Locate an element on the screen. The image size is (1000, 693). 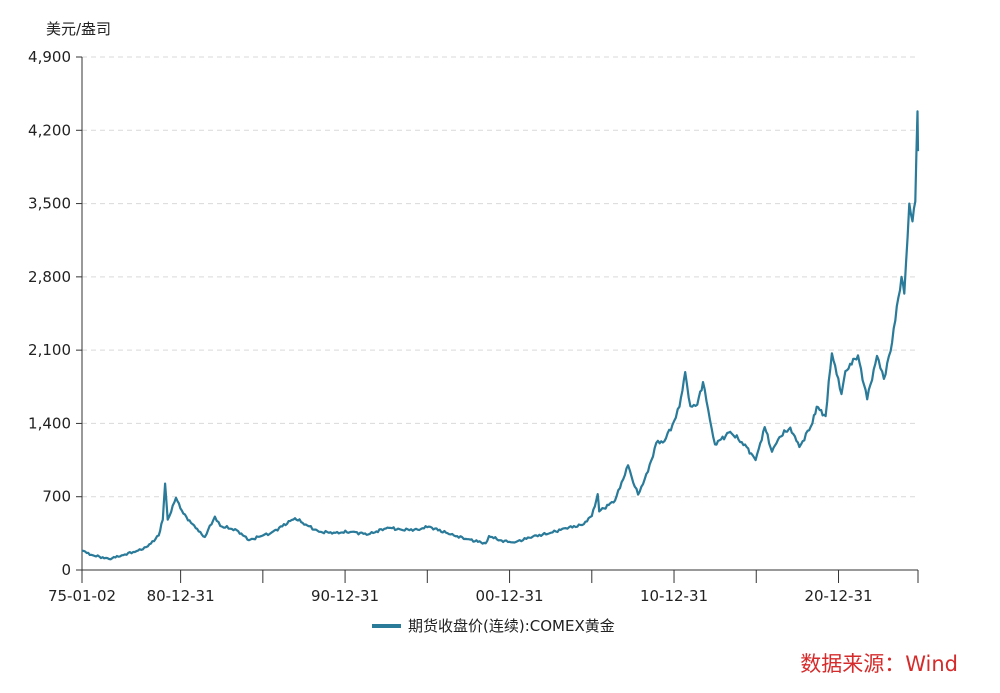
y-axis: 0 700 1,400 2,100 2,800 3,500 4,200 4,900 is located at coordinates (55, 313).